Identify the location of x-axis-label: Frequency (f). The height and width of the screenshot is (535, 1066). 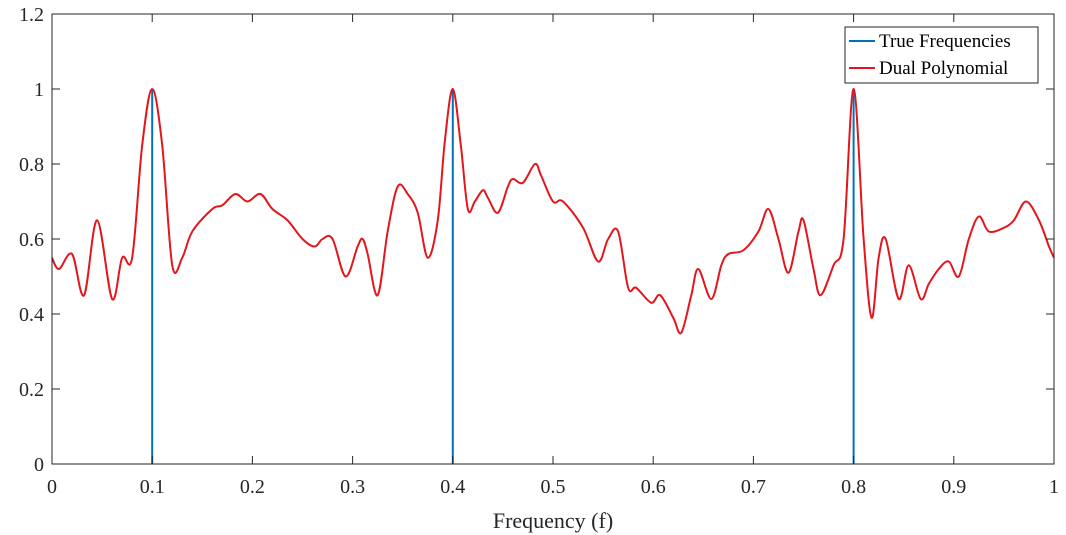
(553, 520).